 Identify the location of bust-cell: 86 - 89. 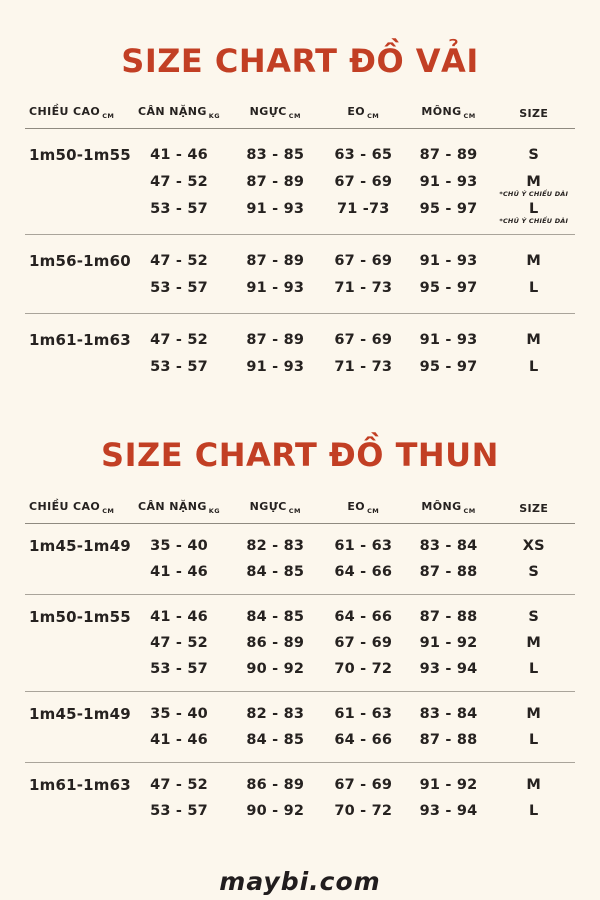
(275, 784).